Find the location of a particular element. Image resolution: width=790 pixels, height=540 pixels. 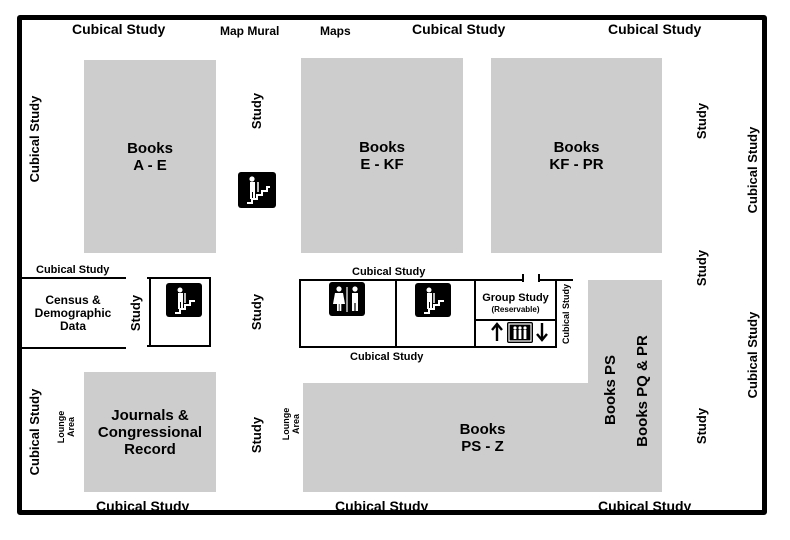

cubical-study-core-top: Cubical Study is located at coordinates (389, 272).